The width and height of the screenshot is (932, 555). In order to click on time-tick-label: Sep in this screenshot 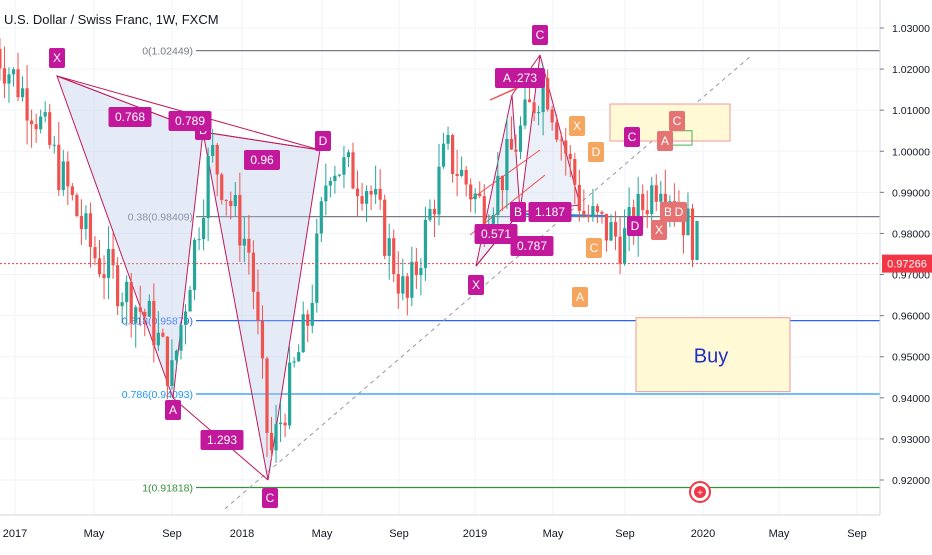, I will do `click(625, 534)`.